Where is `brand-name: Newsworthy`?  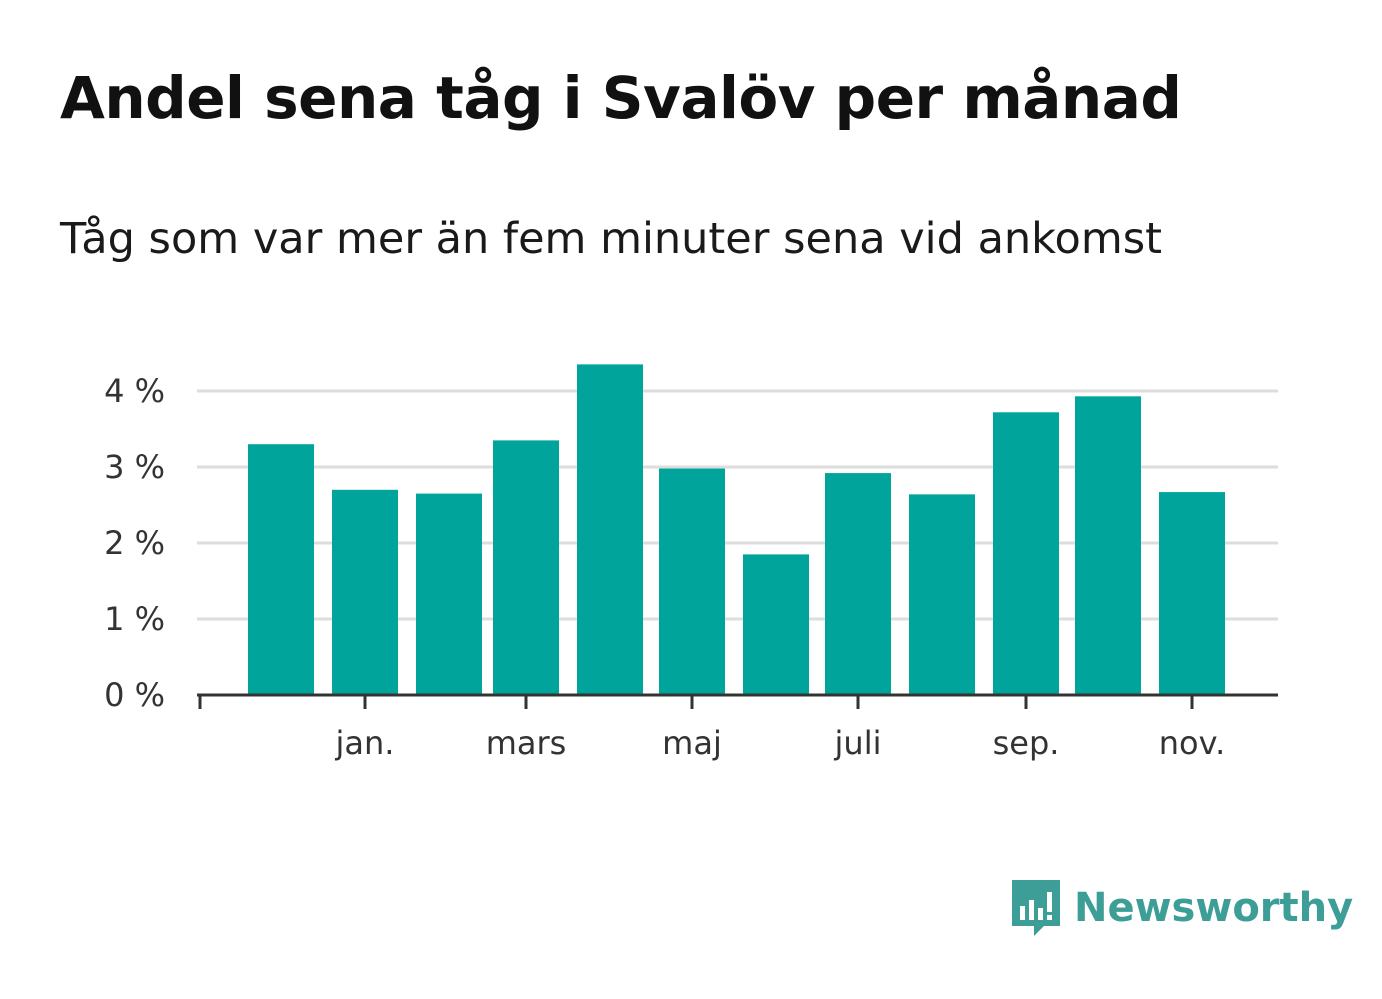 brand-name: Newsworthy is located at coordinates (1214, 908).